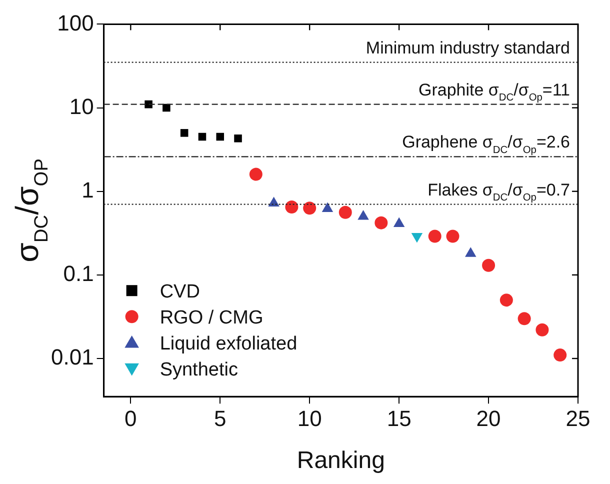  What do you see at coordinates (88, 189) in the screenshot?
I see `y-tick-label: 1` at bounding box center [88, 189].